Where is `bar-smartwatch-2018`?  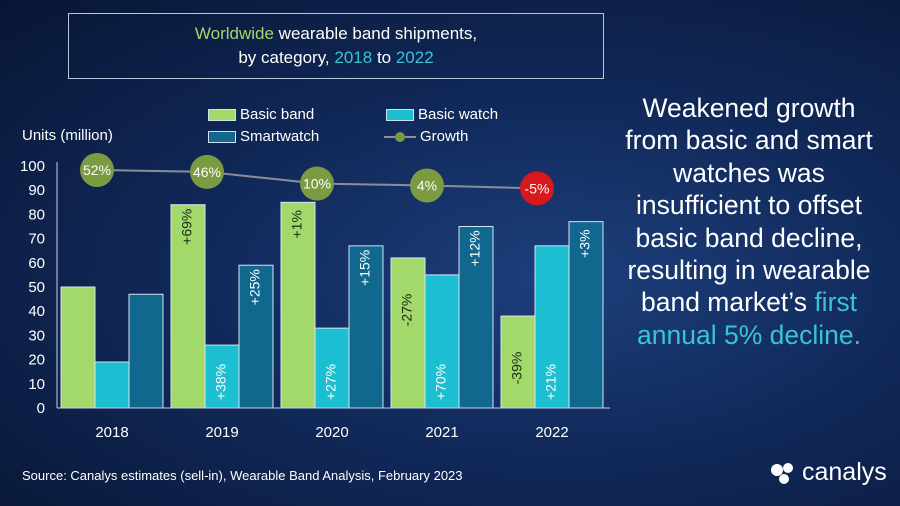
bar-smartwatch-2018 is located at coordinates (146, 351).